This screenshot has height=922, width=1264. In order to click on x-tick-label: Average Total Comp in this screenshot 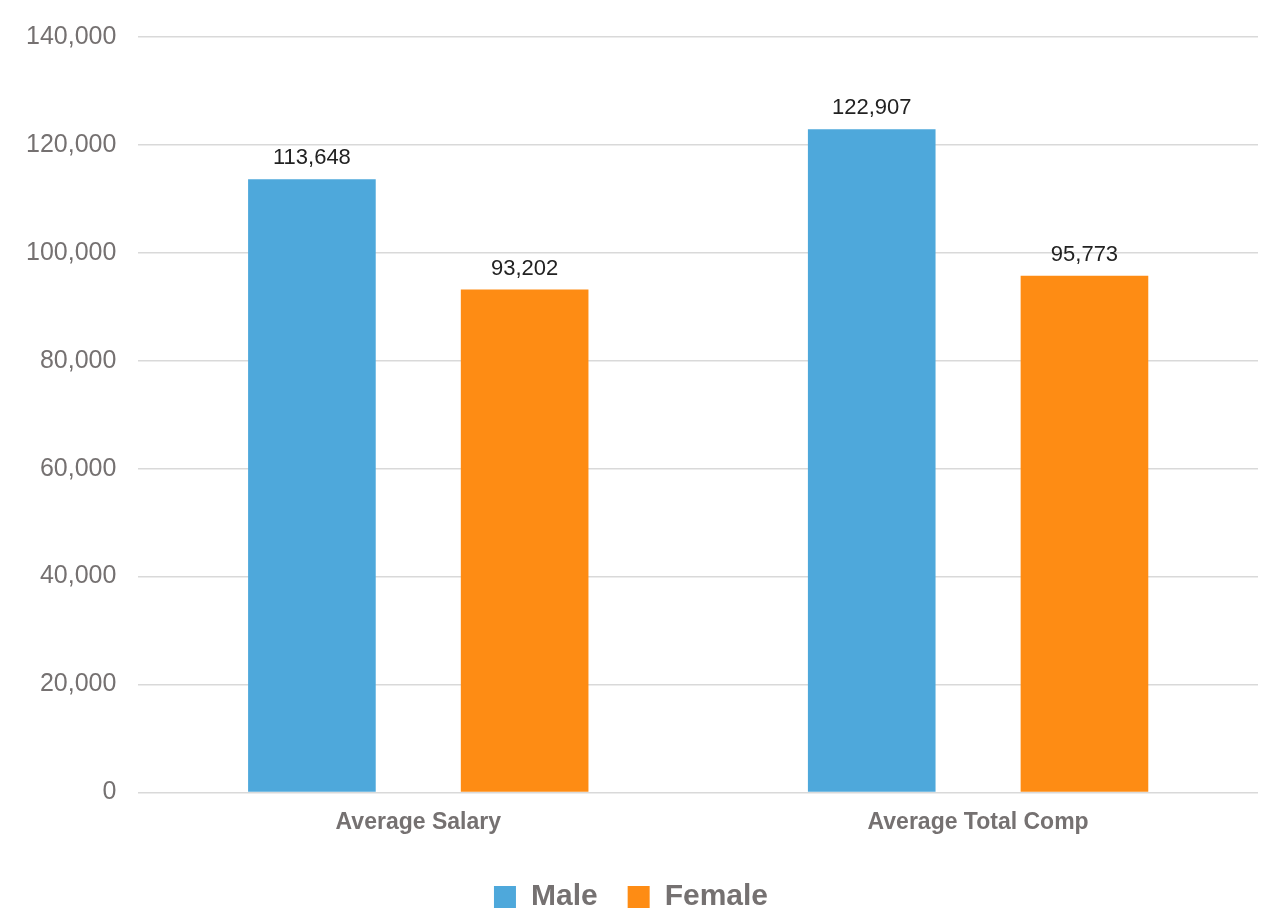, I will do `click(978, 820)`.